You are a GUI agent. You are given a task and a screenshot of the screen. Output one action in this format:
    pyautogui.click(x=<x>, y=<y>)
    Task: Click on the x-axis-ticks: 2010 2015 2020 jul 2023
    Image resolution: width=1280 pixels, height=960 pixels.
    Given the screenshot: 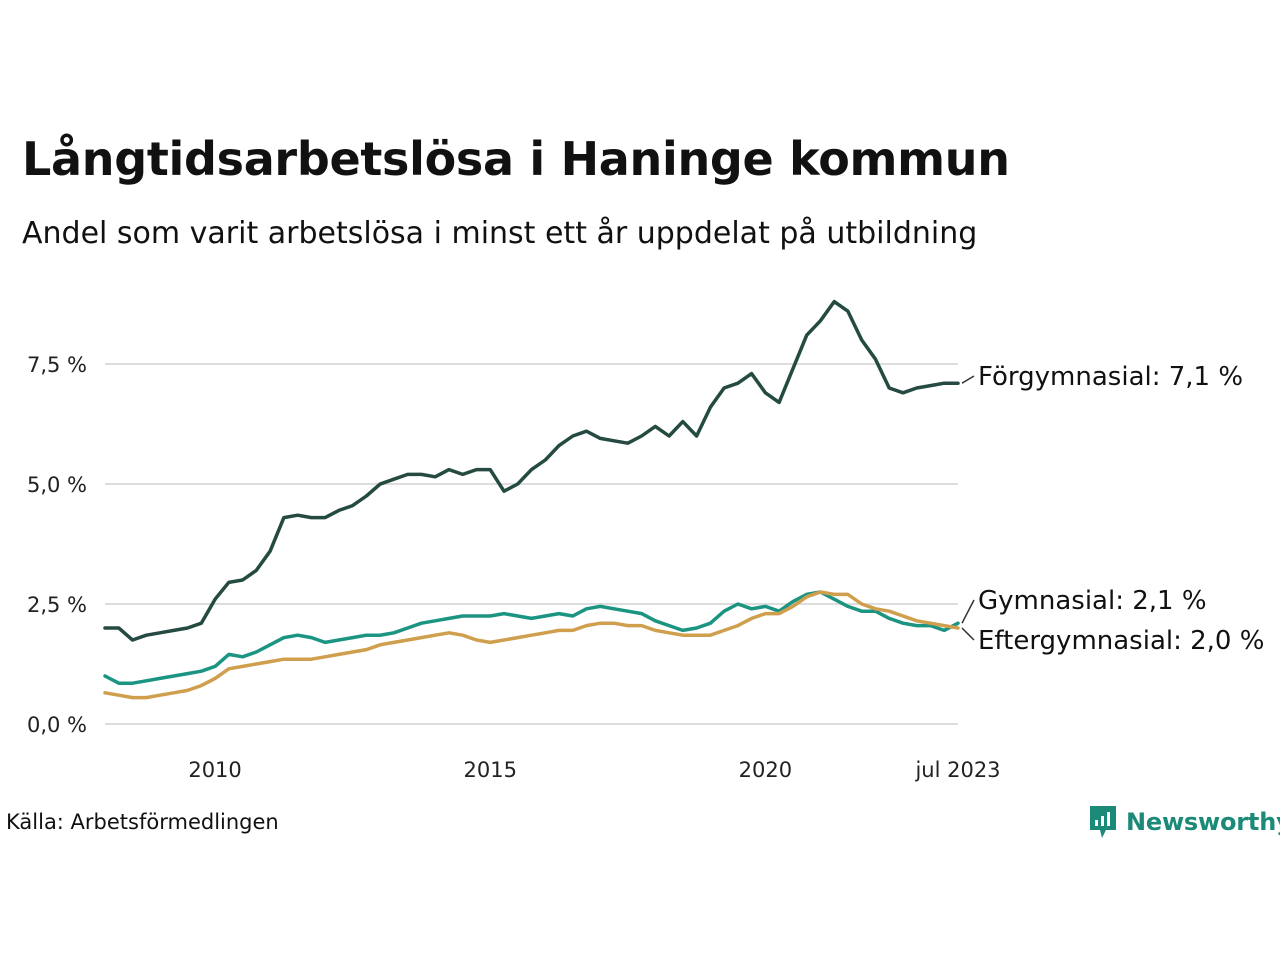 What is the action you would take?
    pyautogui.click(x=594, y=770)
    